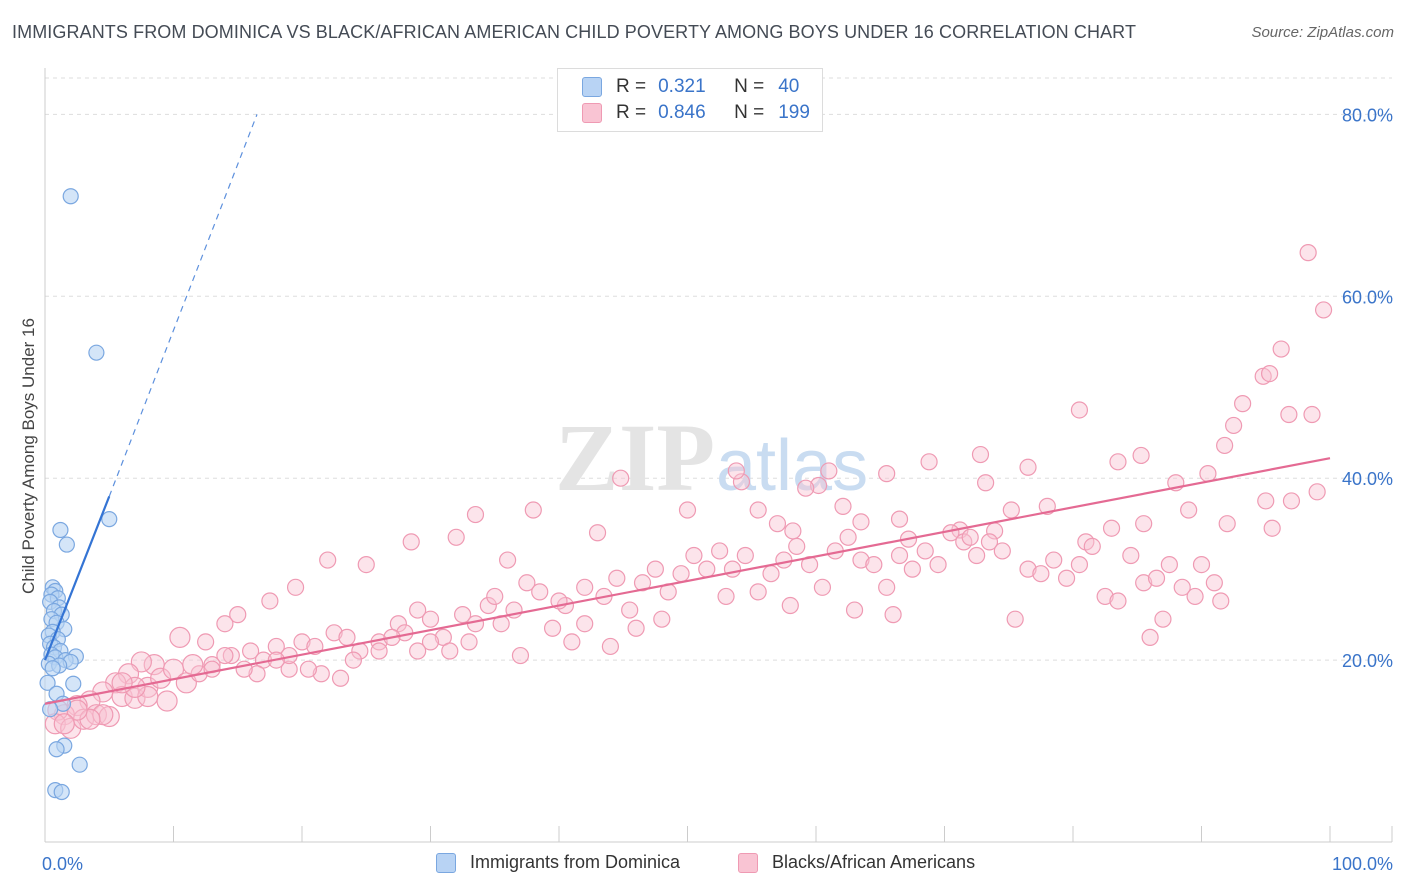  Describe the element at coordinates (682, 112) in the screenshot. I see `legend-r-value: 0.846` at that location.